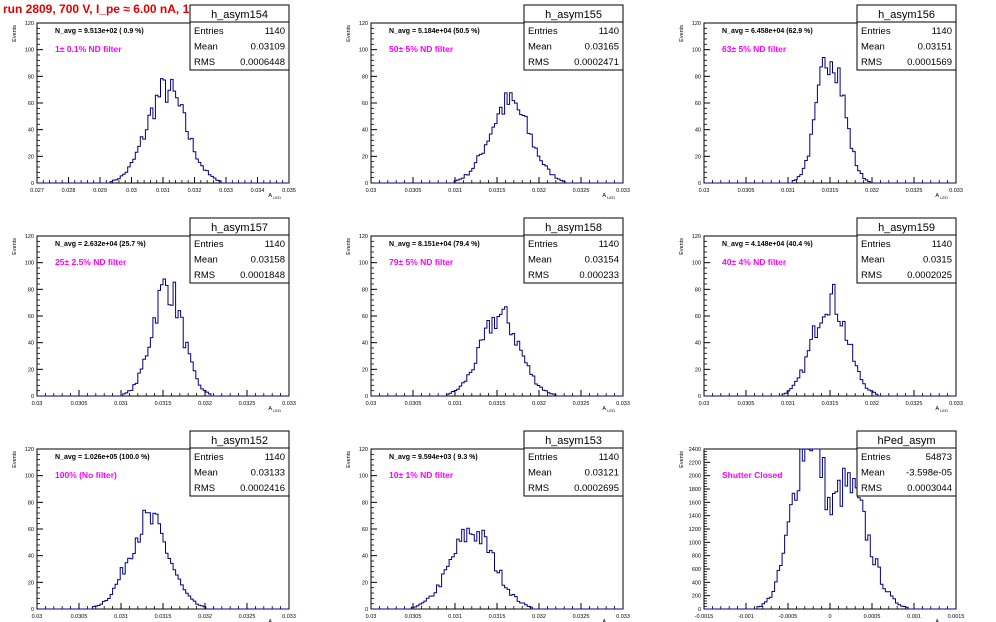 The image size is (996, 622). What do you see at coordinates (69, 191) in the screenshot?
I see `x-tick-label: 0.028` at bounding box center [69, 191].